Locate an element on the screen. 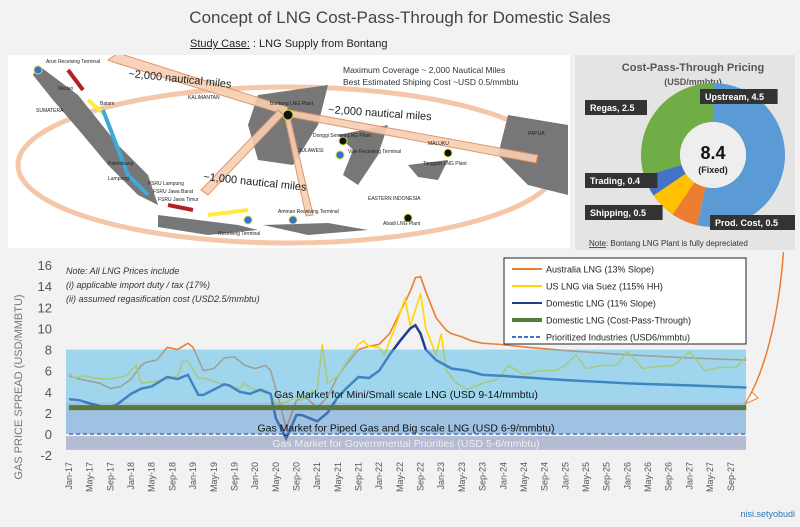 The height and width of the screenshot is (527, 800). place-label: Arun Receiving Terminal is located at coordinates (73, 62).